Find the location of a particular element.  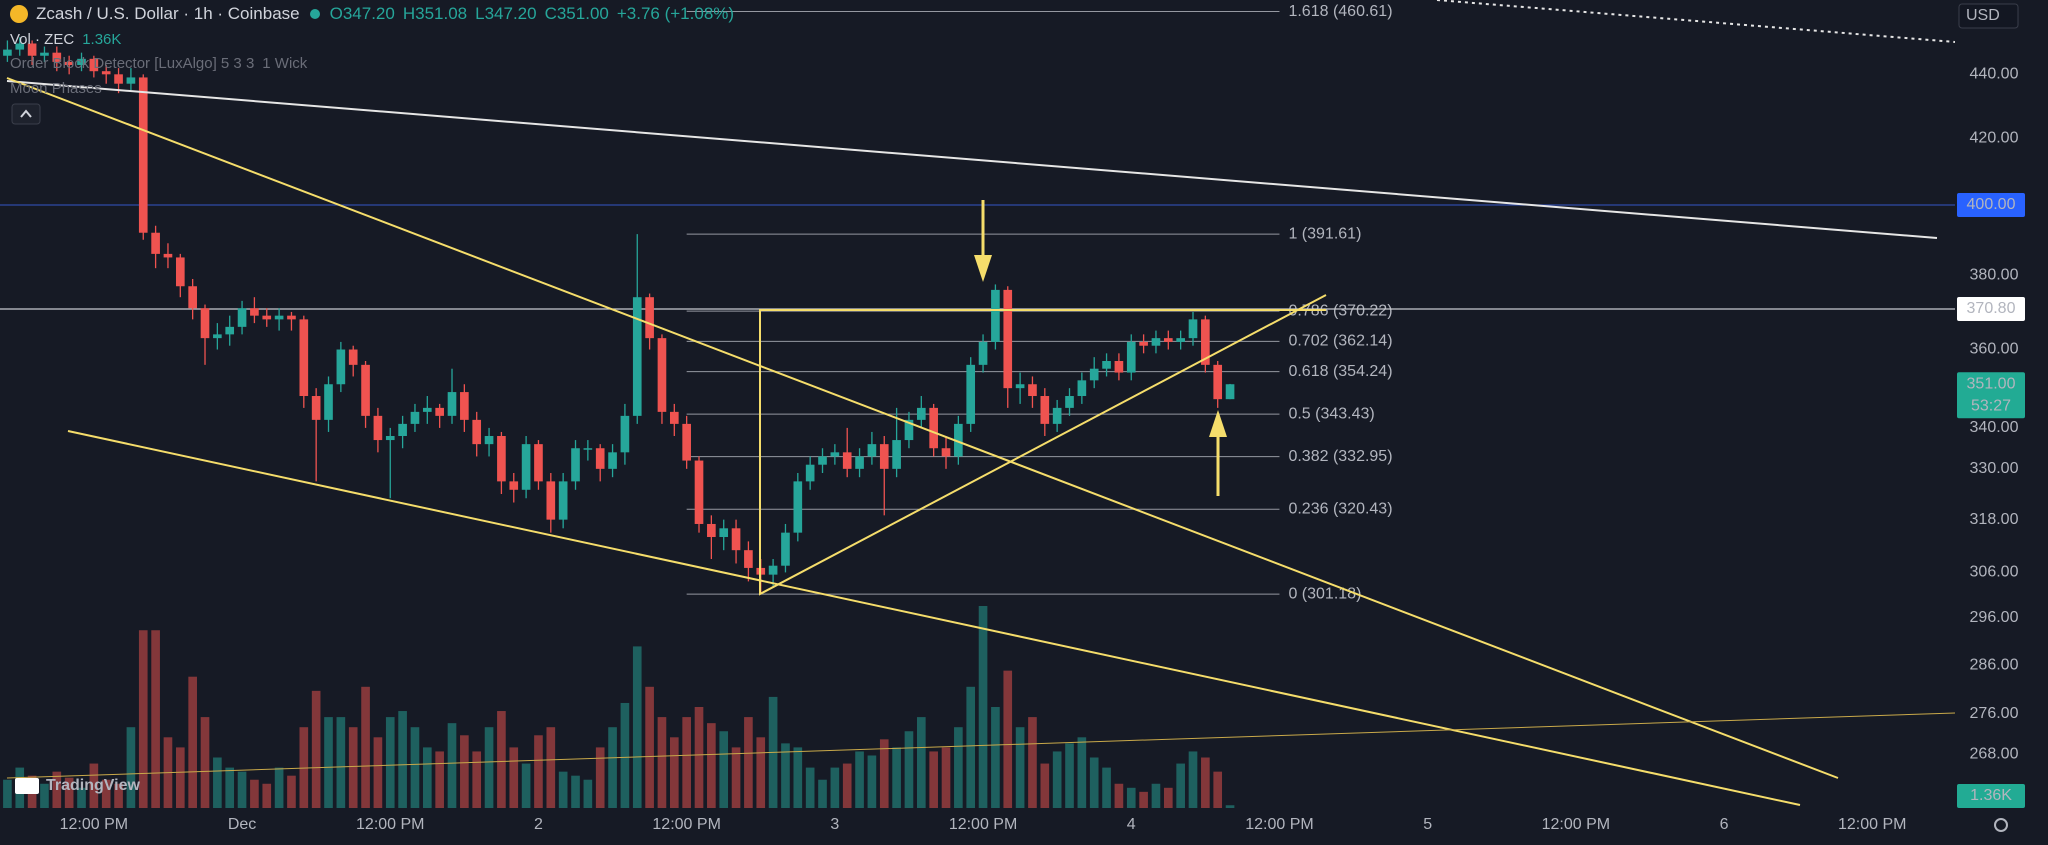

fib-label: 1 (391.61) is located at coordinates (1324, 233).